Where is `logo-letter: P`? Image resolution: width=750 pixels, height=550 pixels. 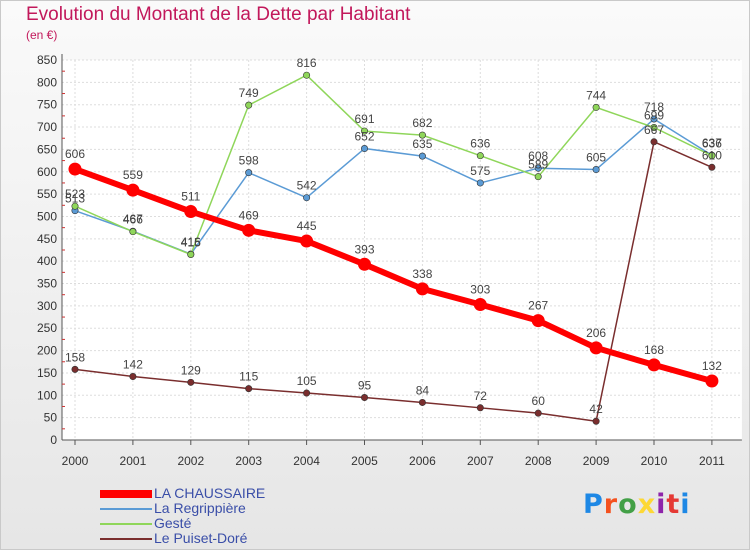
logo-letter: P is located at coordinates (593, 504).